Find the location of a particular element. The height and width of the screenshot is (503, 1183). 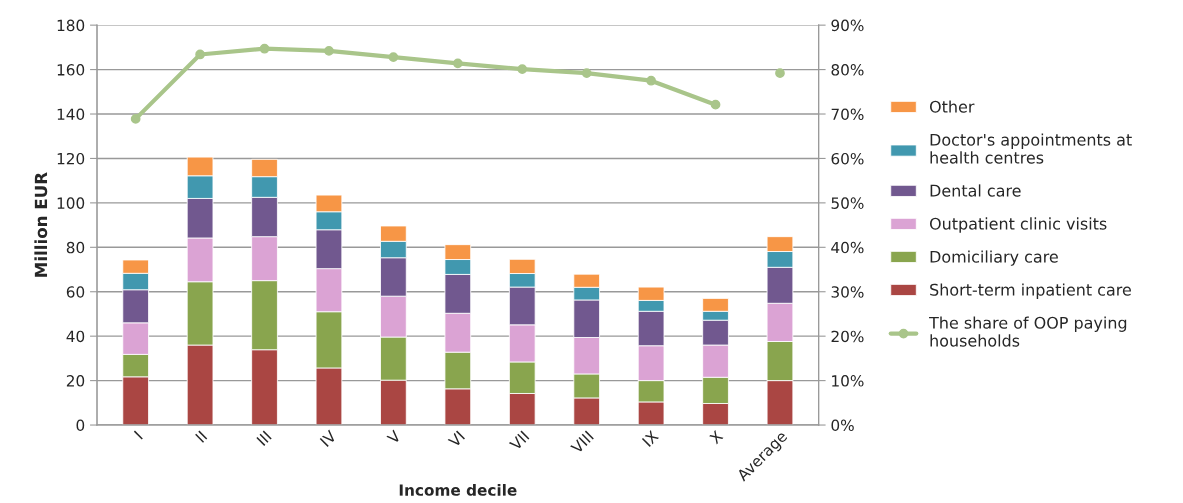

x-tick-label: VI is located at coordinates (456, 439).